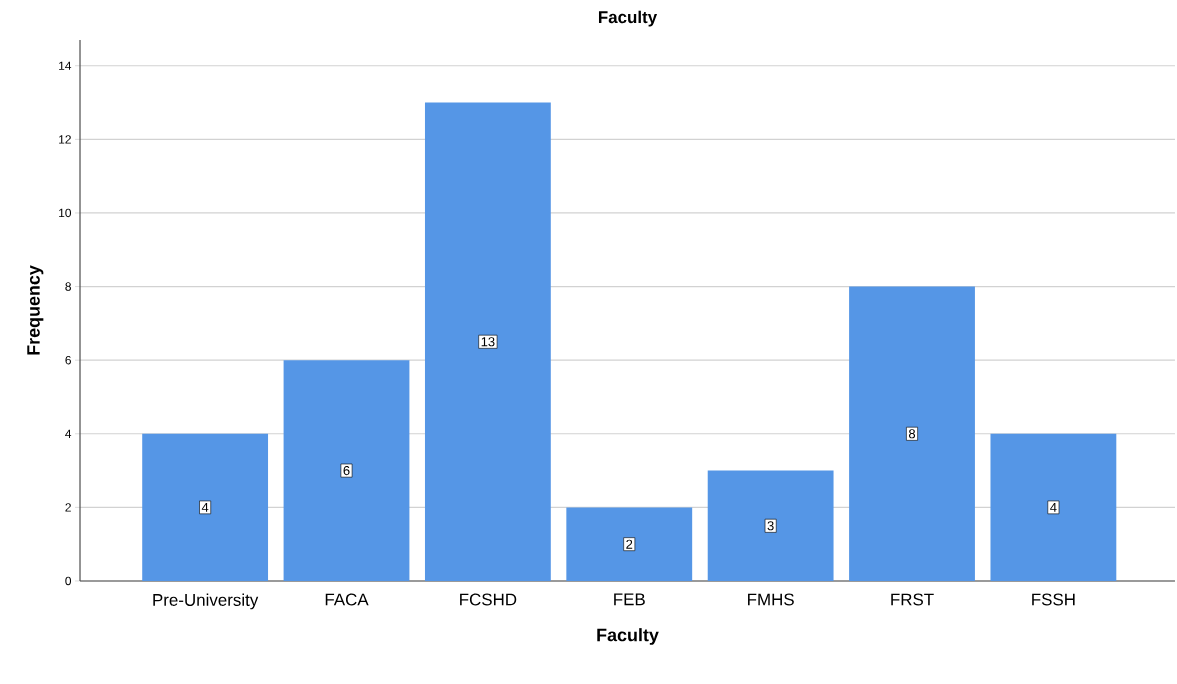  I want to click on y-axis-title: Frequency, so click(35, 310).